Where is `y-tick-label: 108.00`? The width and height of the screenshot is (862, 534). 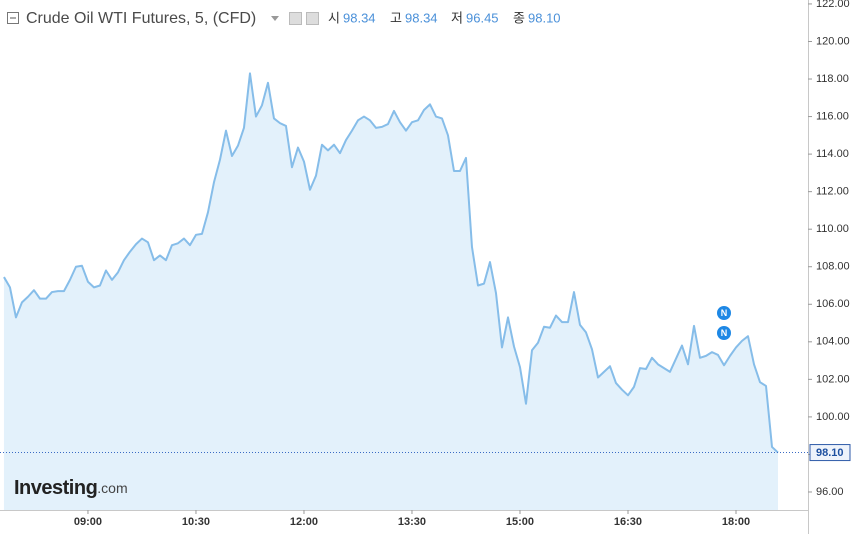
y-tick-label: 108.00 is located at coordinates (833, 267).